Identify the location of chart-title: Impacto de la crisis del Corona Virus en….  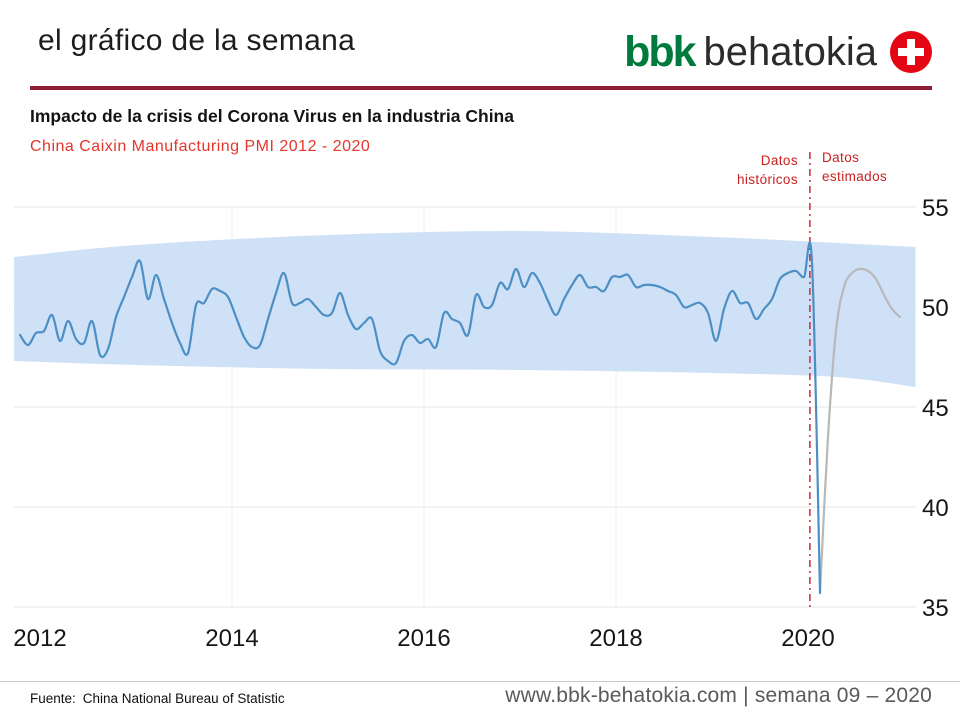
(272, 116).